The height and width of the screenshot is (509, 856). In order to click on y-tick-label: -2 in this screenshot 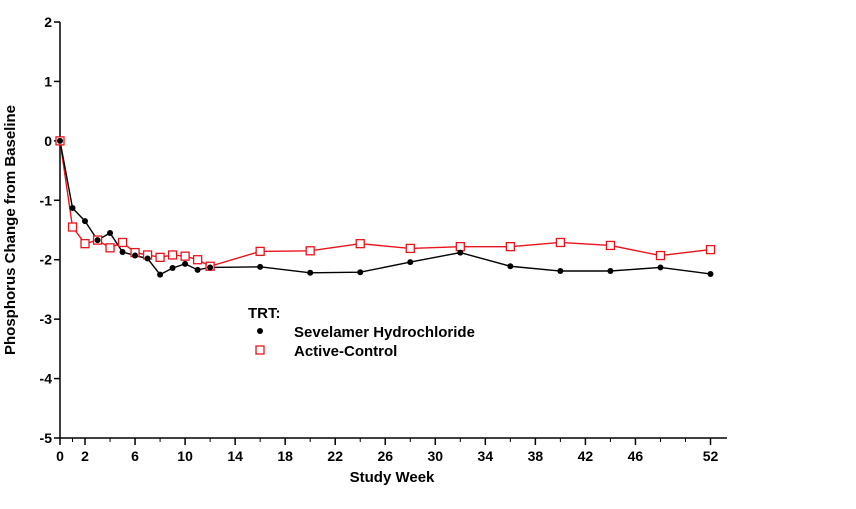, I will do `click(46, 260)`.